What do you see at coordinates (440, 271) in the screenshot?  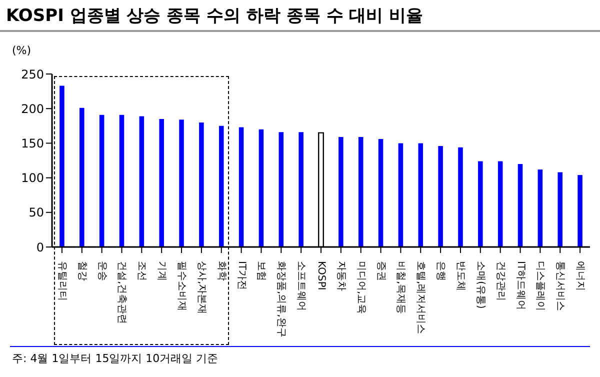 I see `x-tick-label: 은행` at bounding box center [440, 271].